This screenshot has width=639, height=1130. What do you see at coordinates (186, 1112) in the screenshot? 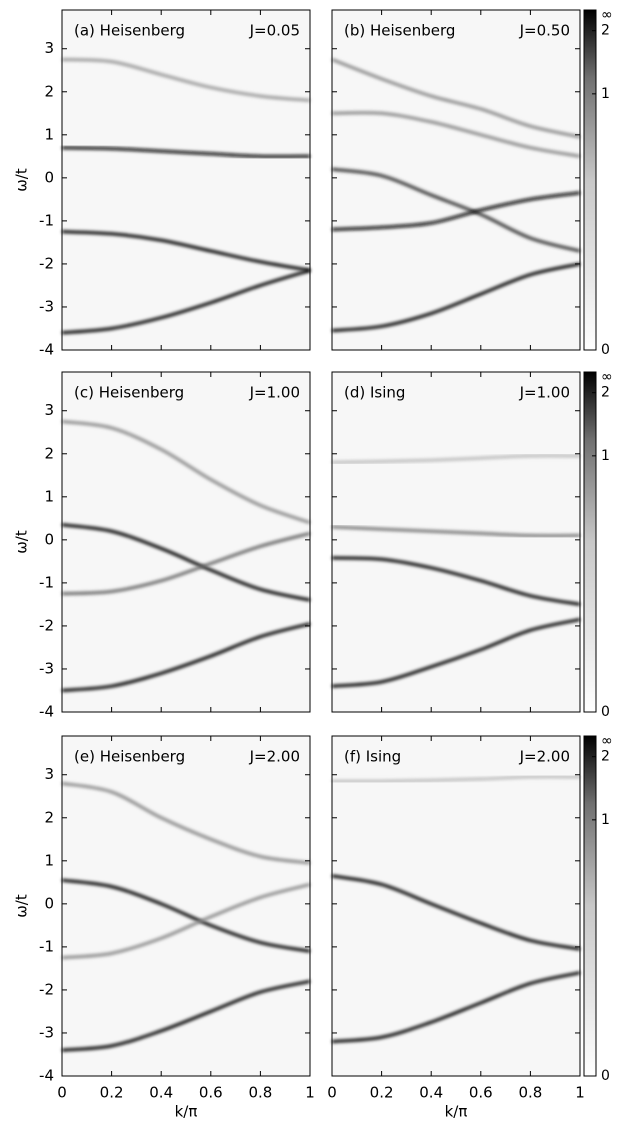
I see `x-axis-label: k/π` at bounding box center [186, 1112].